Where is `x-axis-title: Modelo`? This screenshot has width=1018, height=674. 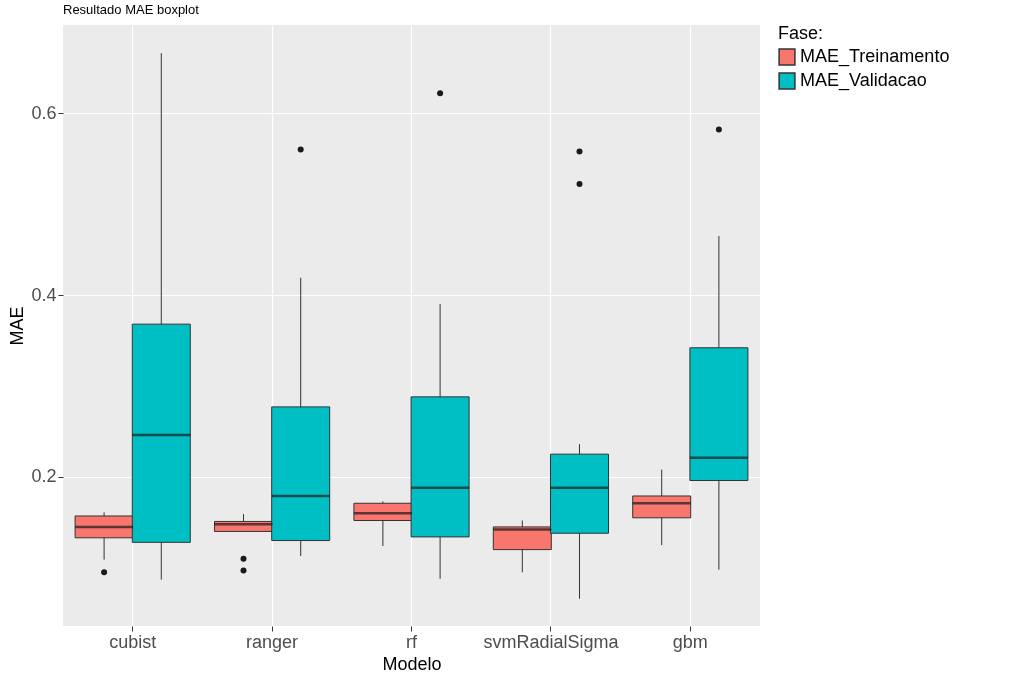 x-axis-title: Modelo is located at coordinates (412, 663).